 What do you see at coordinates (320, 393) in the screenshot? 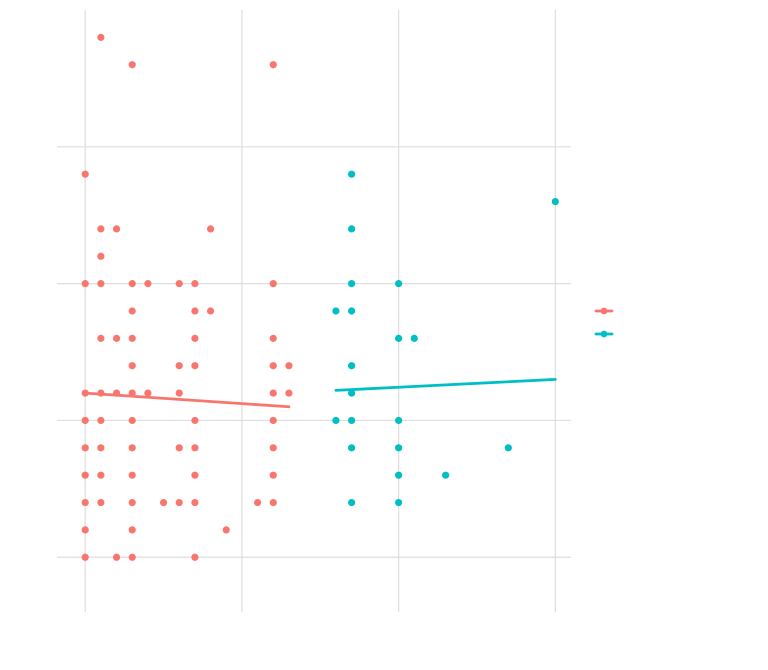
I see `trend-lines` at bounding box center [320, 393].